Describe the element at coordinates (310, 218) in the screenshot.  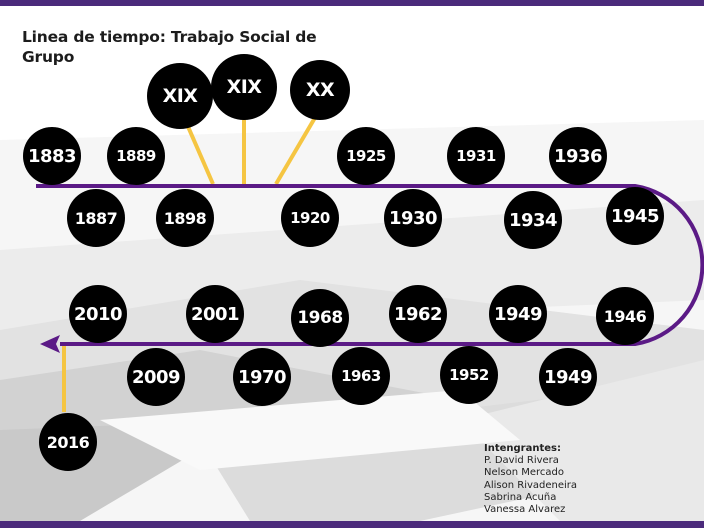
I see `timeline-node: 1920` at that location.